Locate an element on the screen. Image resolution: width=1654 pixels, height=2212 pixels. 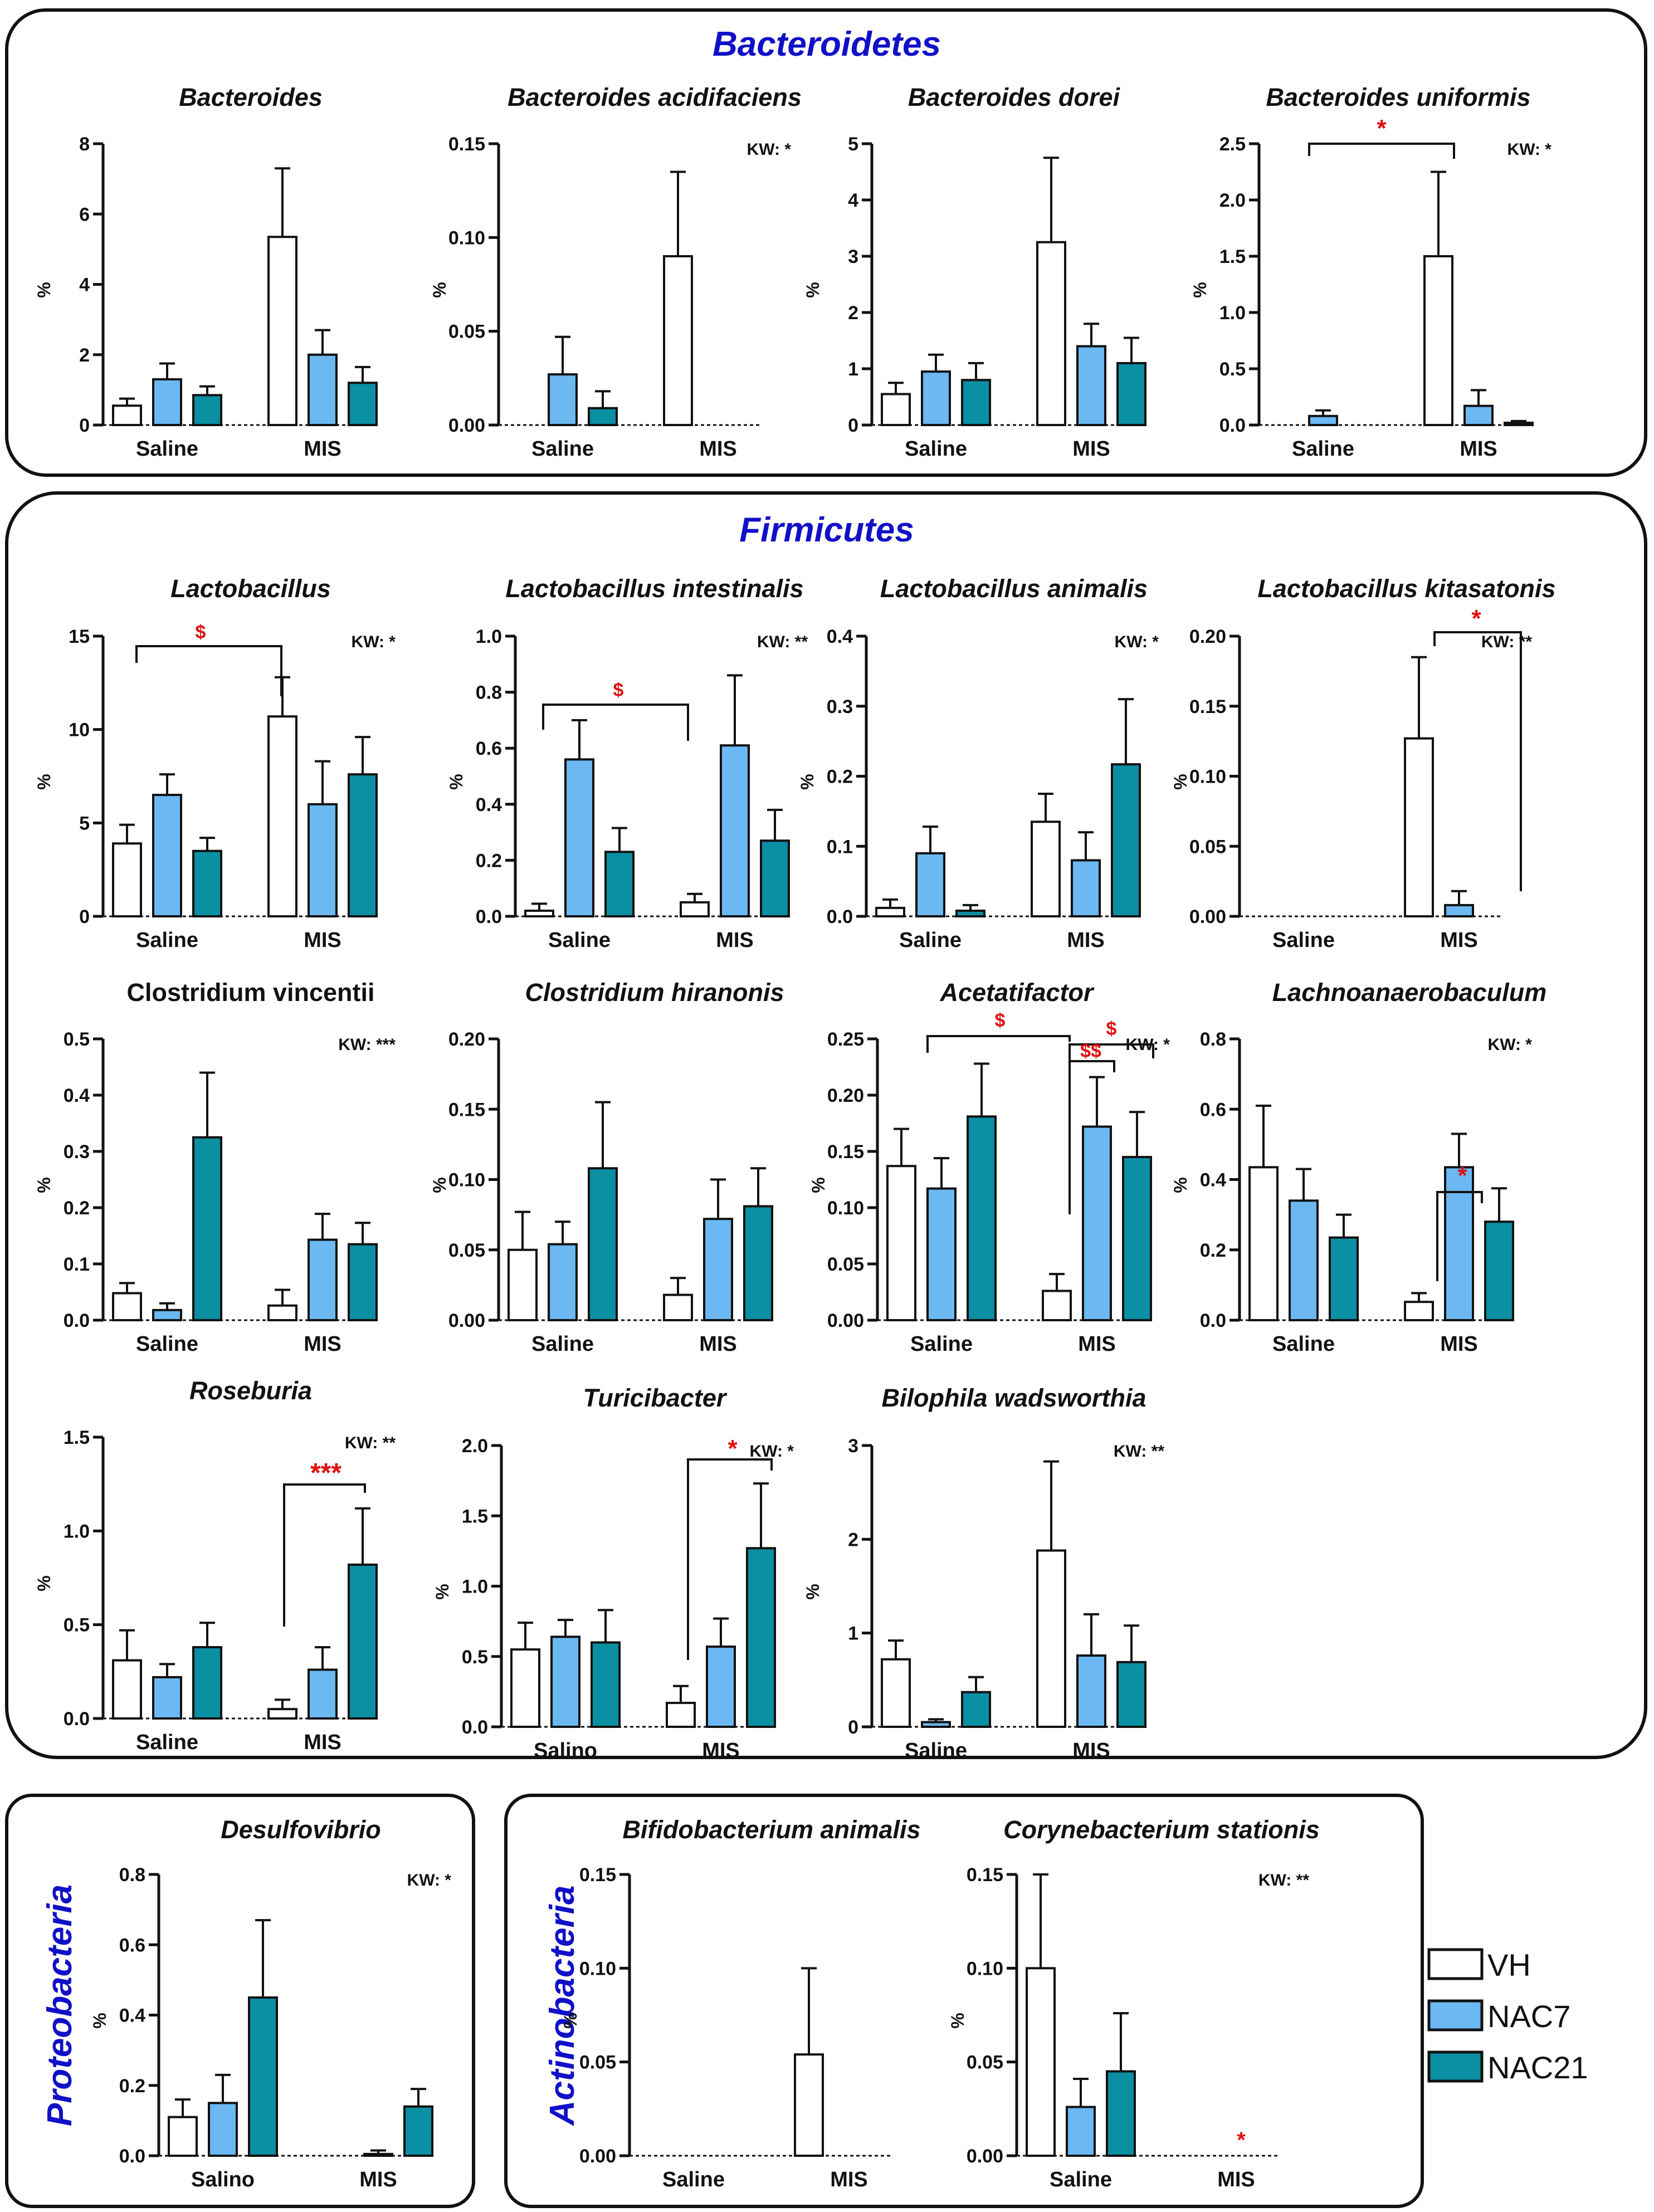
bar-nac21-salino is located at coordinates (263, 2076).